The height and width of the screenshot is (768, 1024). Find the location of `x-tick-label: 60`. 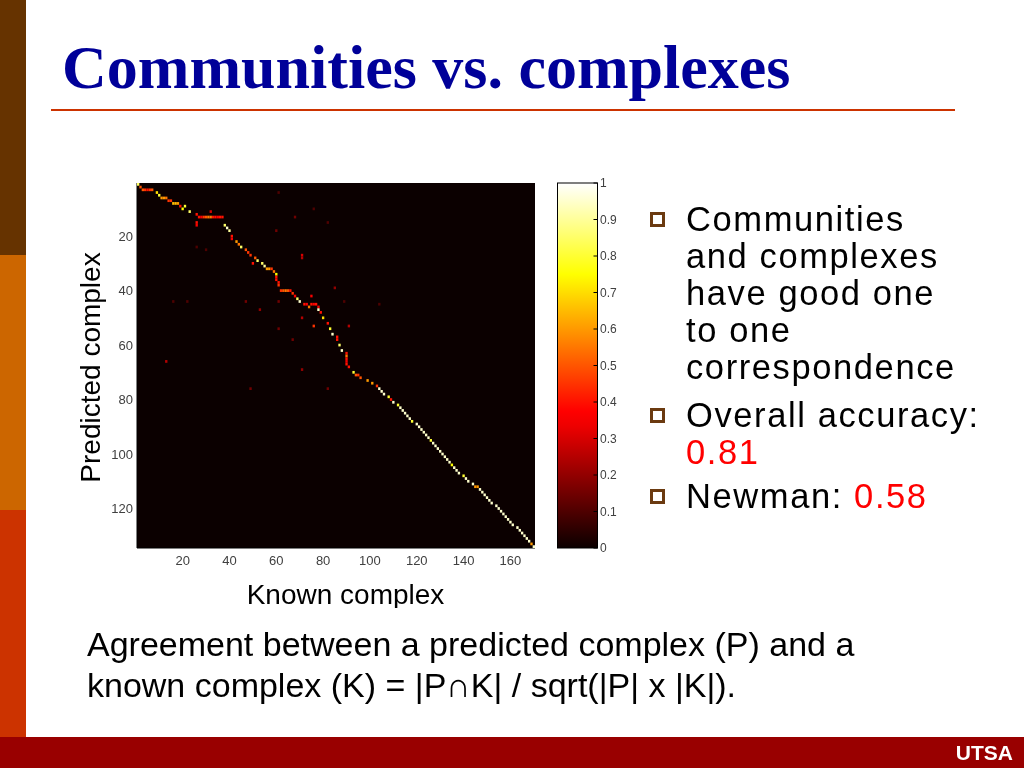

x-tick-label: 60 is located at coordinates (276, 561).